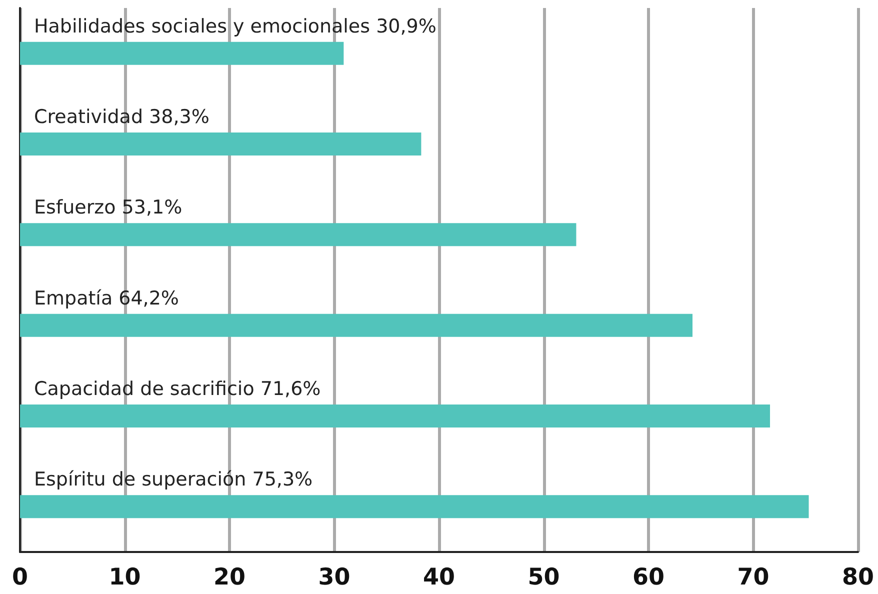  Describe the element at coordinates (858, 577) in the screenshot. I see `x-tick-label: 80` at that location.